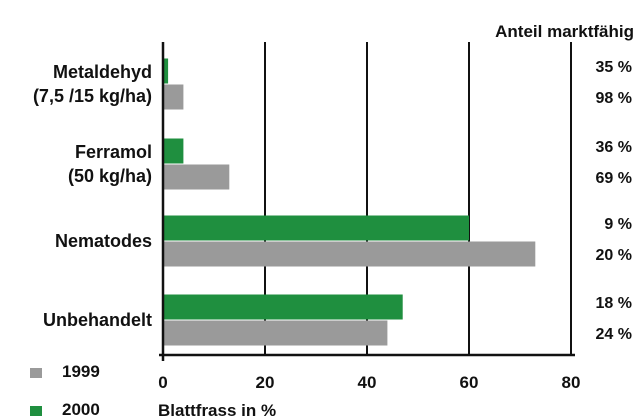 This screenshot has width=637, height=419. Describe the element at coordinates (614, 147) in the screenshot. I see `right-column-value: 36 %` at that location.